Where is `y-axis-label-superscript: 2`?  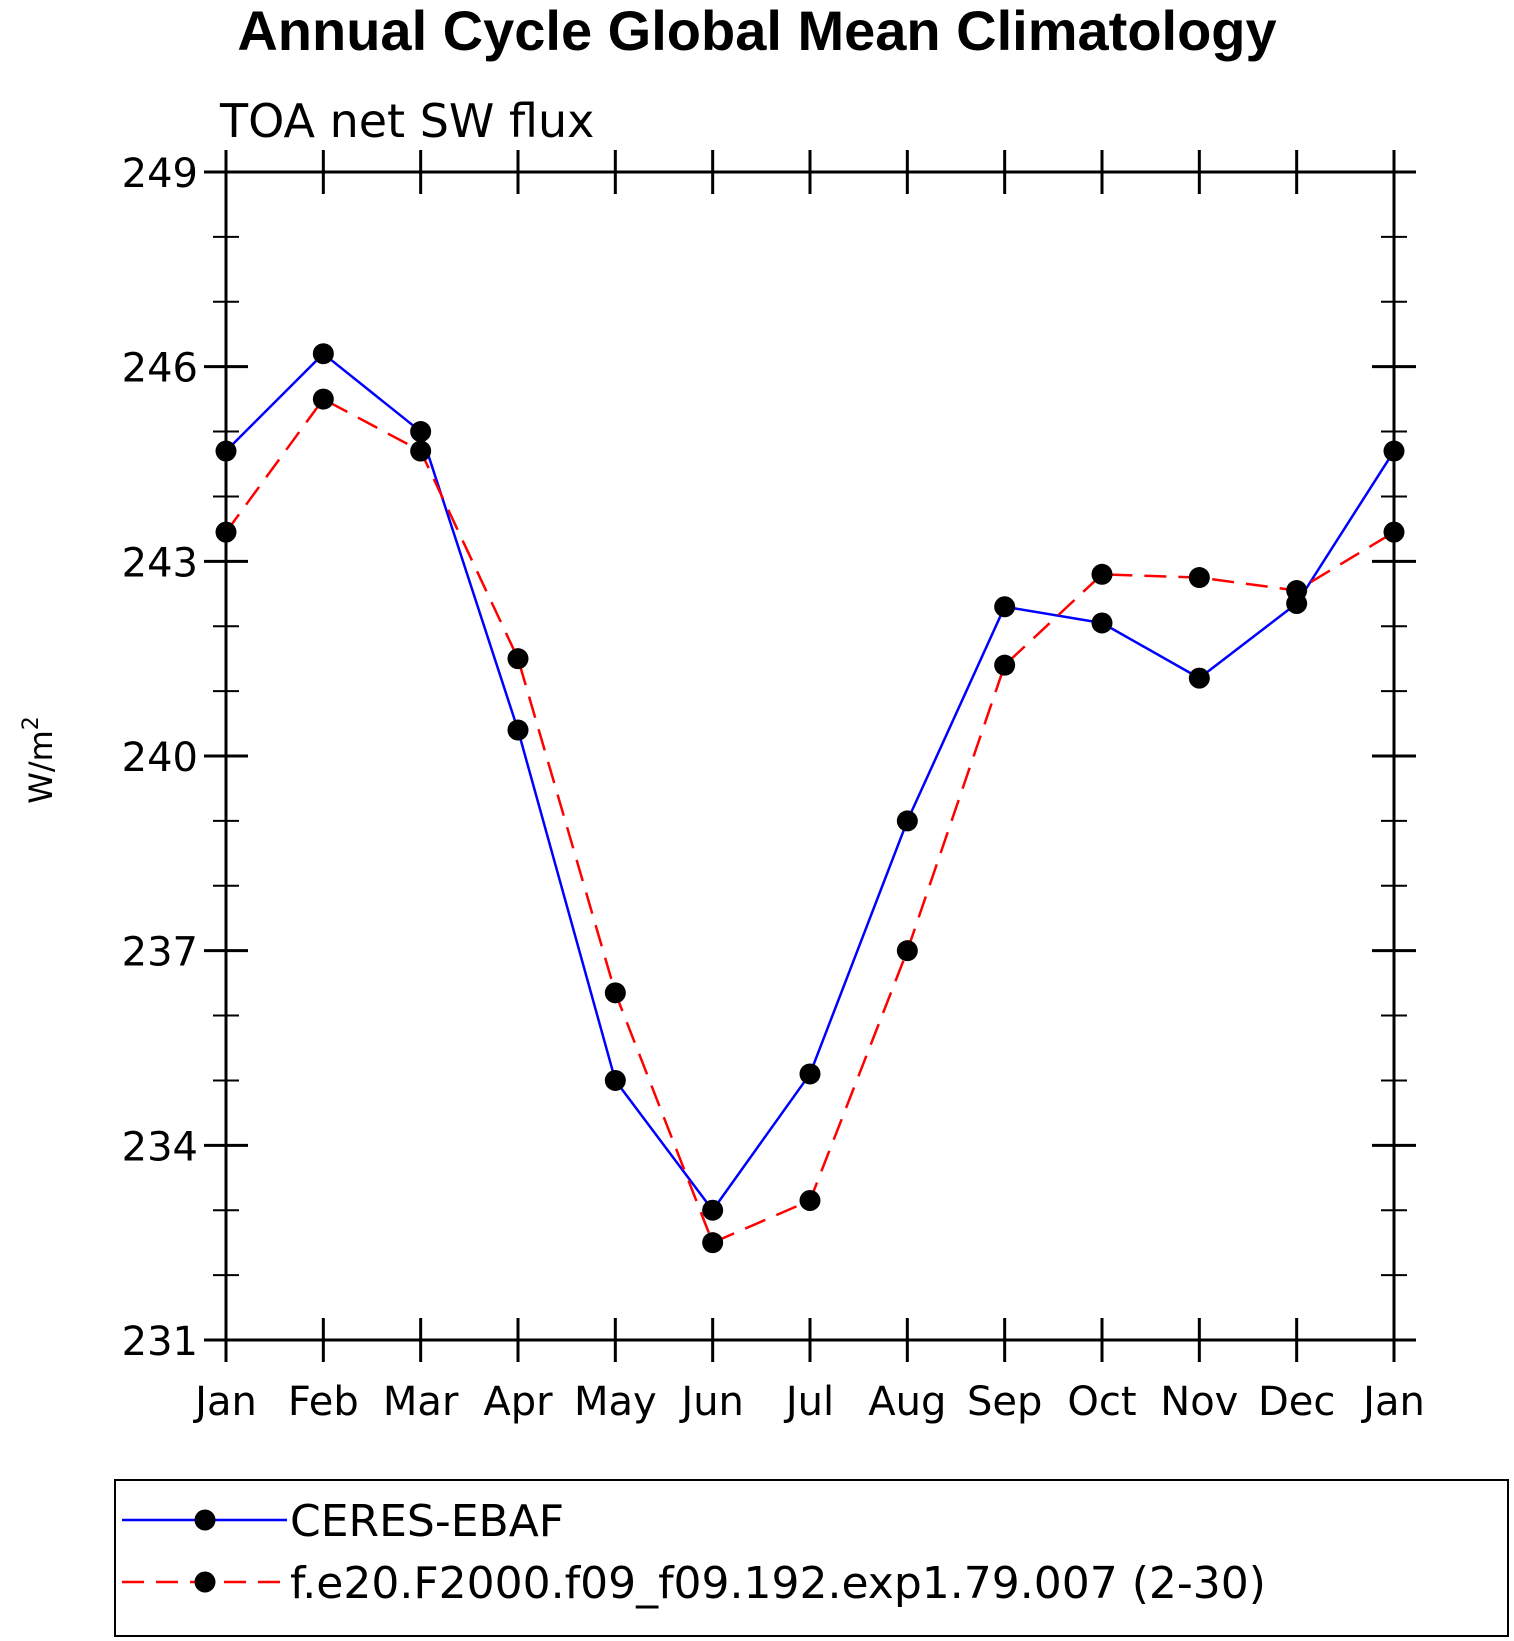
y-axis-label-superscript: 2 is located at coordinates (31, 723).